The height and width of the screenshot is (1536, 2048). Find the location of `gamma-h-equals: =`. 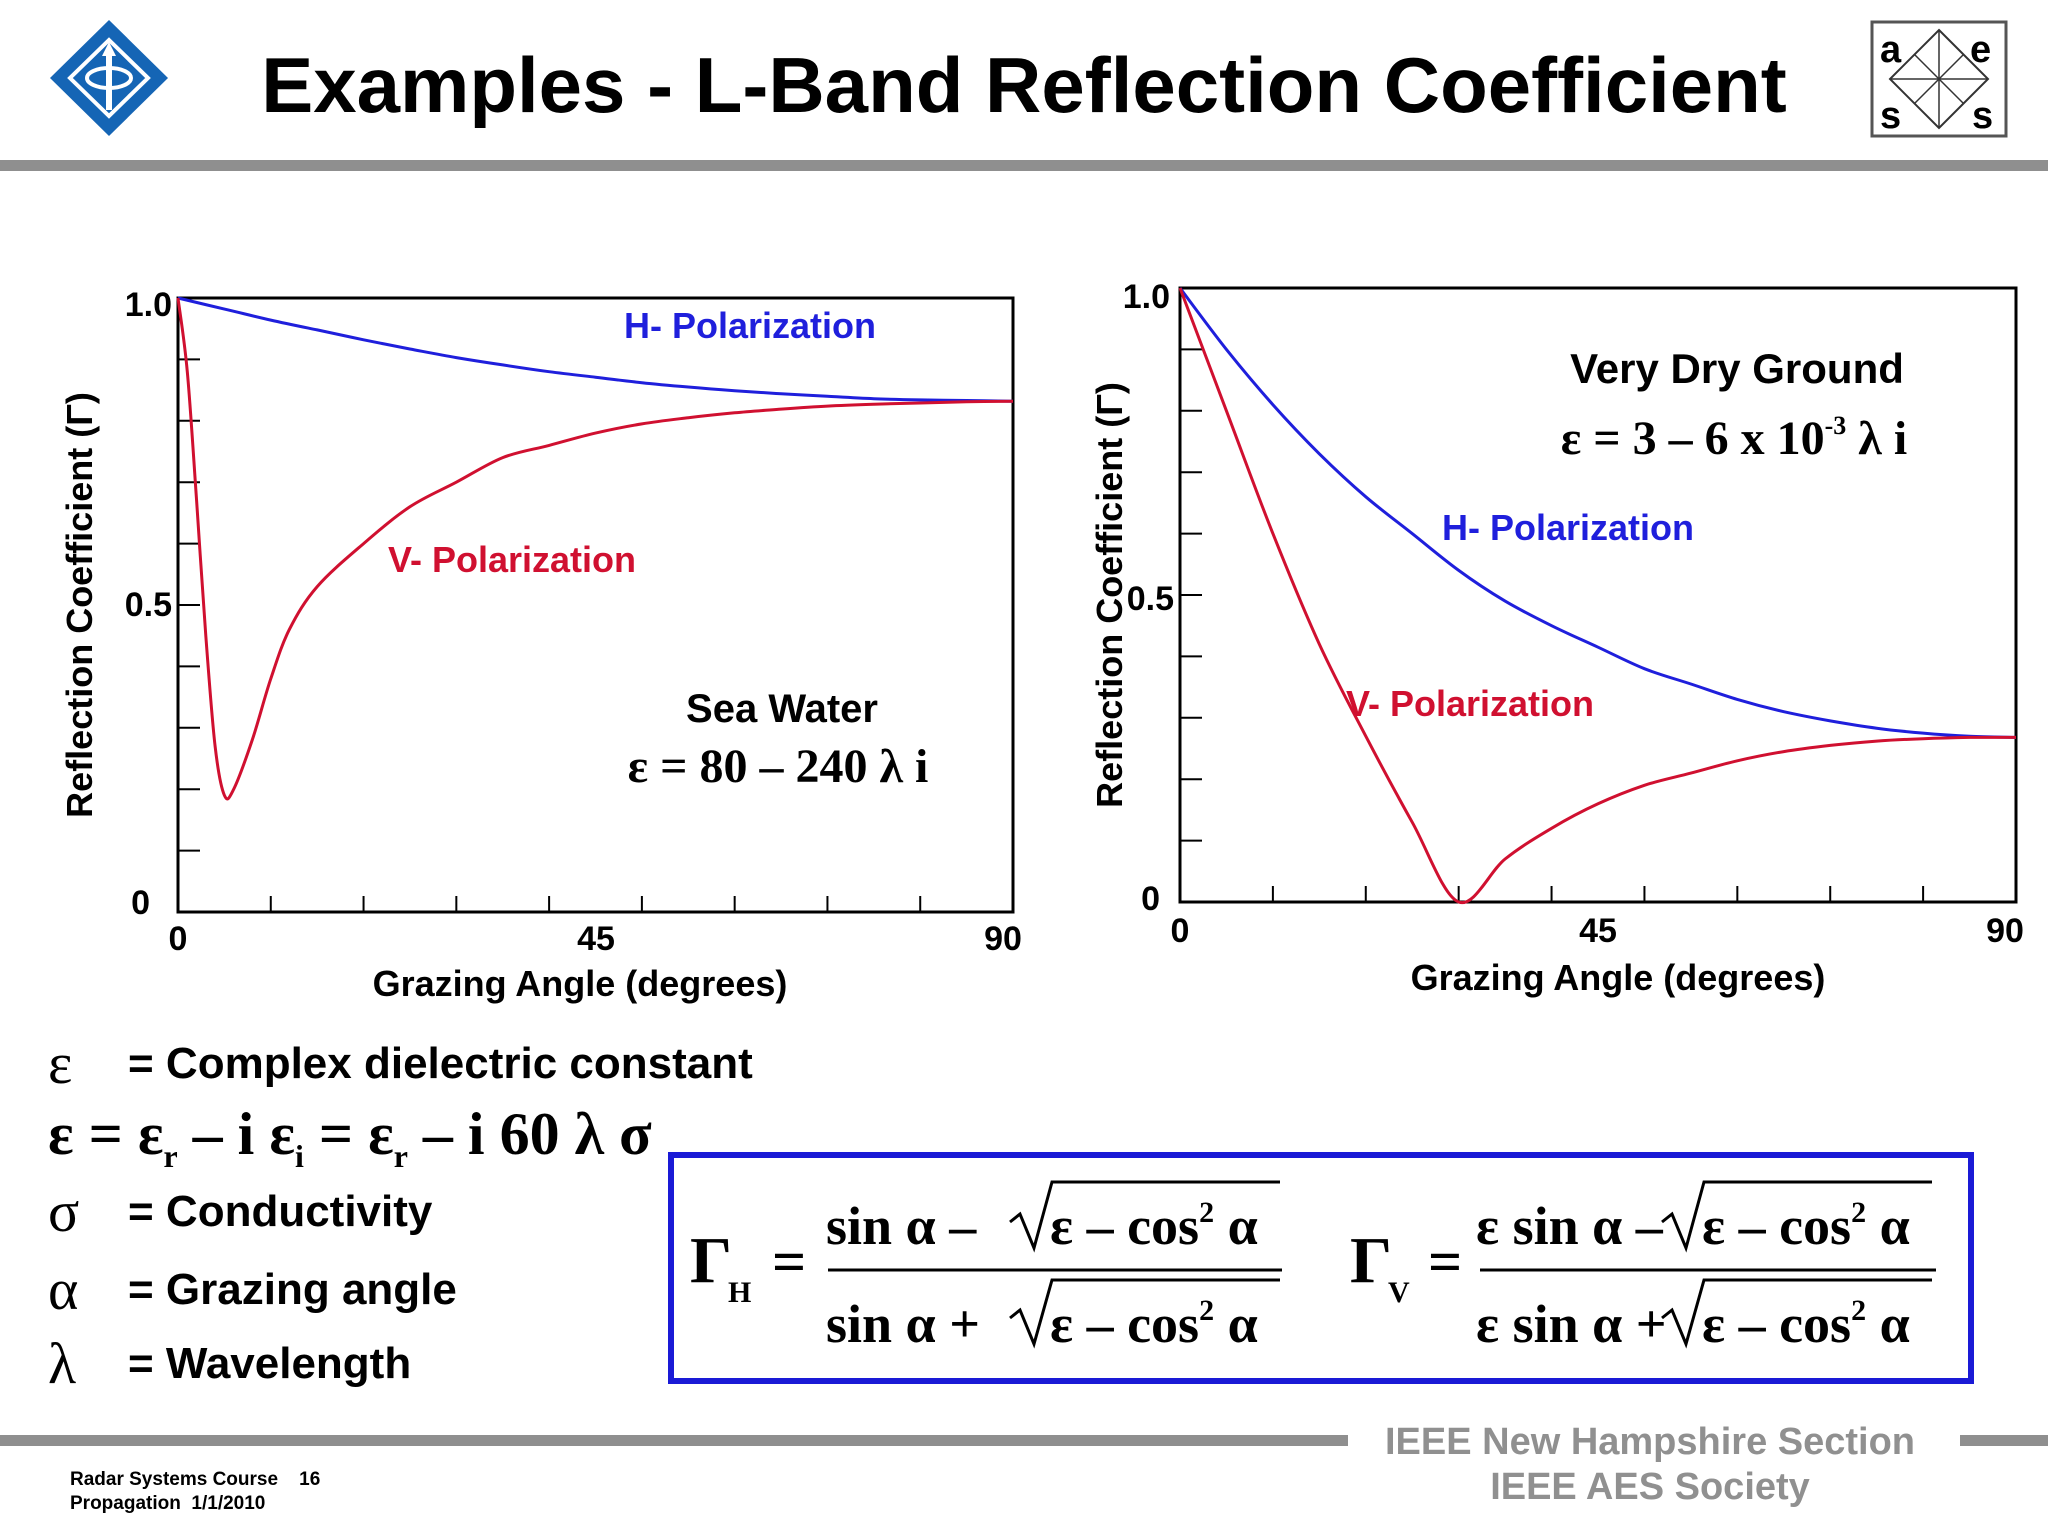

gamma-h-equals: = is located at coordinates (789, 1262).